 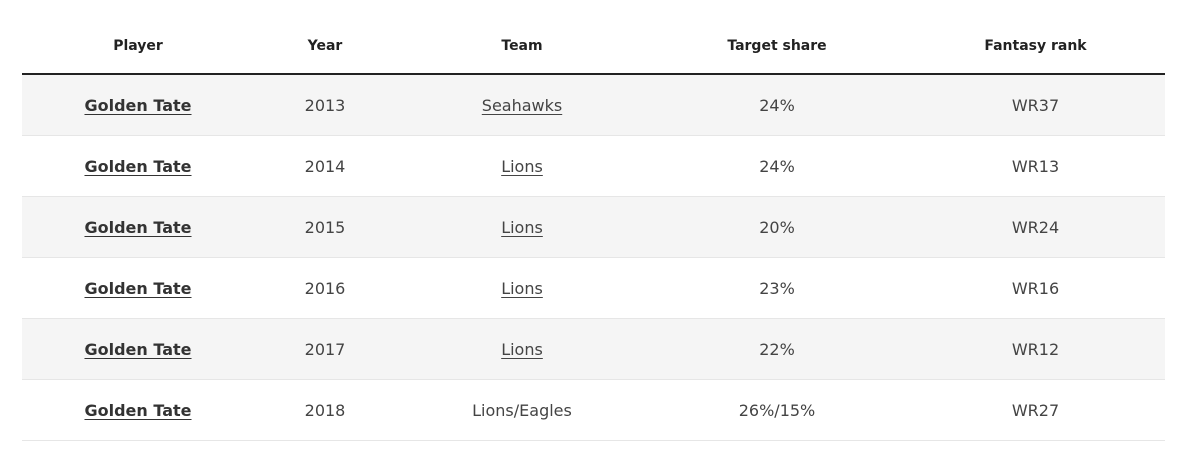 I want to click on column-header-year: Year, so click(x=325, y=46).